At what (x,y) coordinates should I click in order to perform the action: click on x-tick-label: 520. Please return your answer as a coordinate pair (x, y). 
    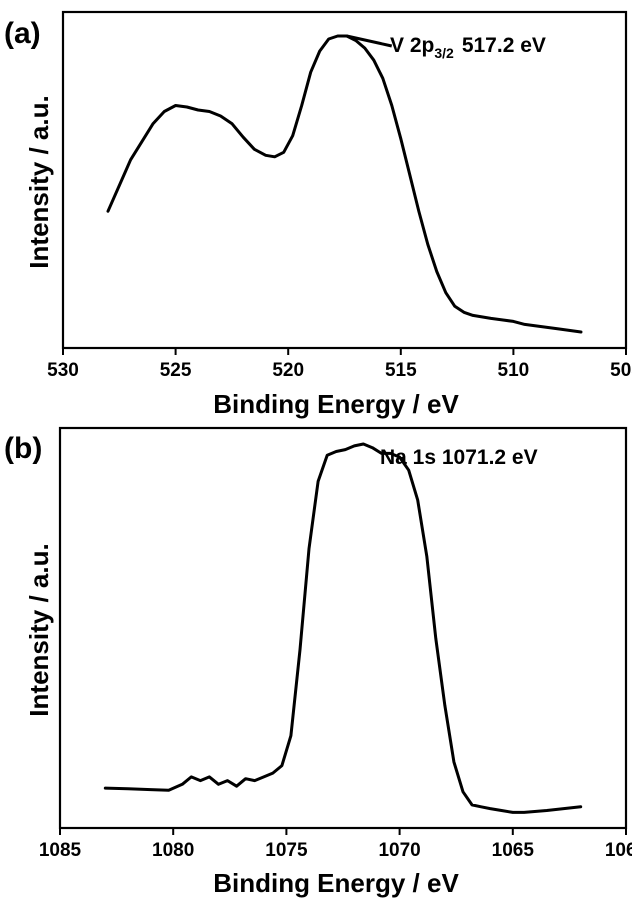
    Looking at the image, I should click on (288, 370).